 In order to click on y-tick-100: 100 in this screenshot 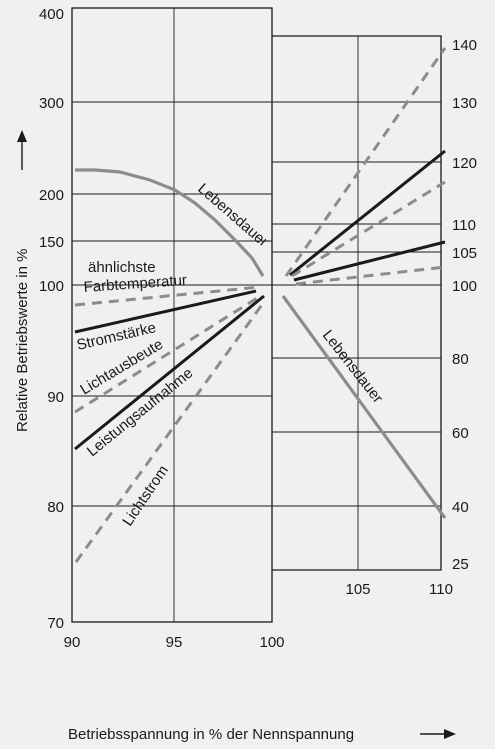, I will do `click(51, 286)`.